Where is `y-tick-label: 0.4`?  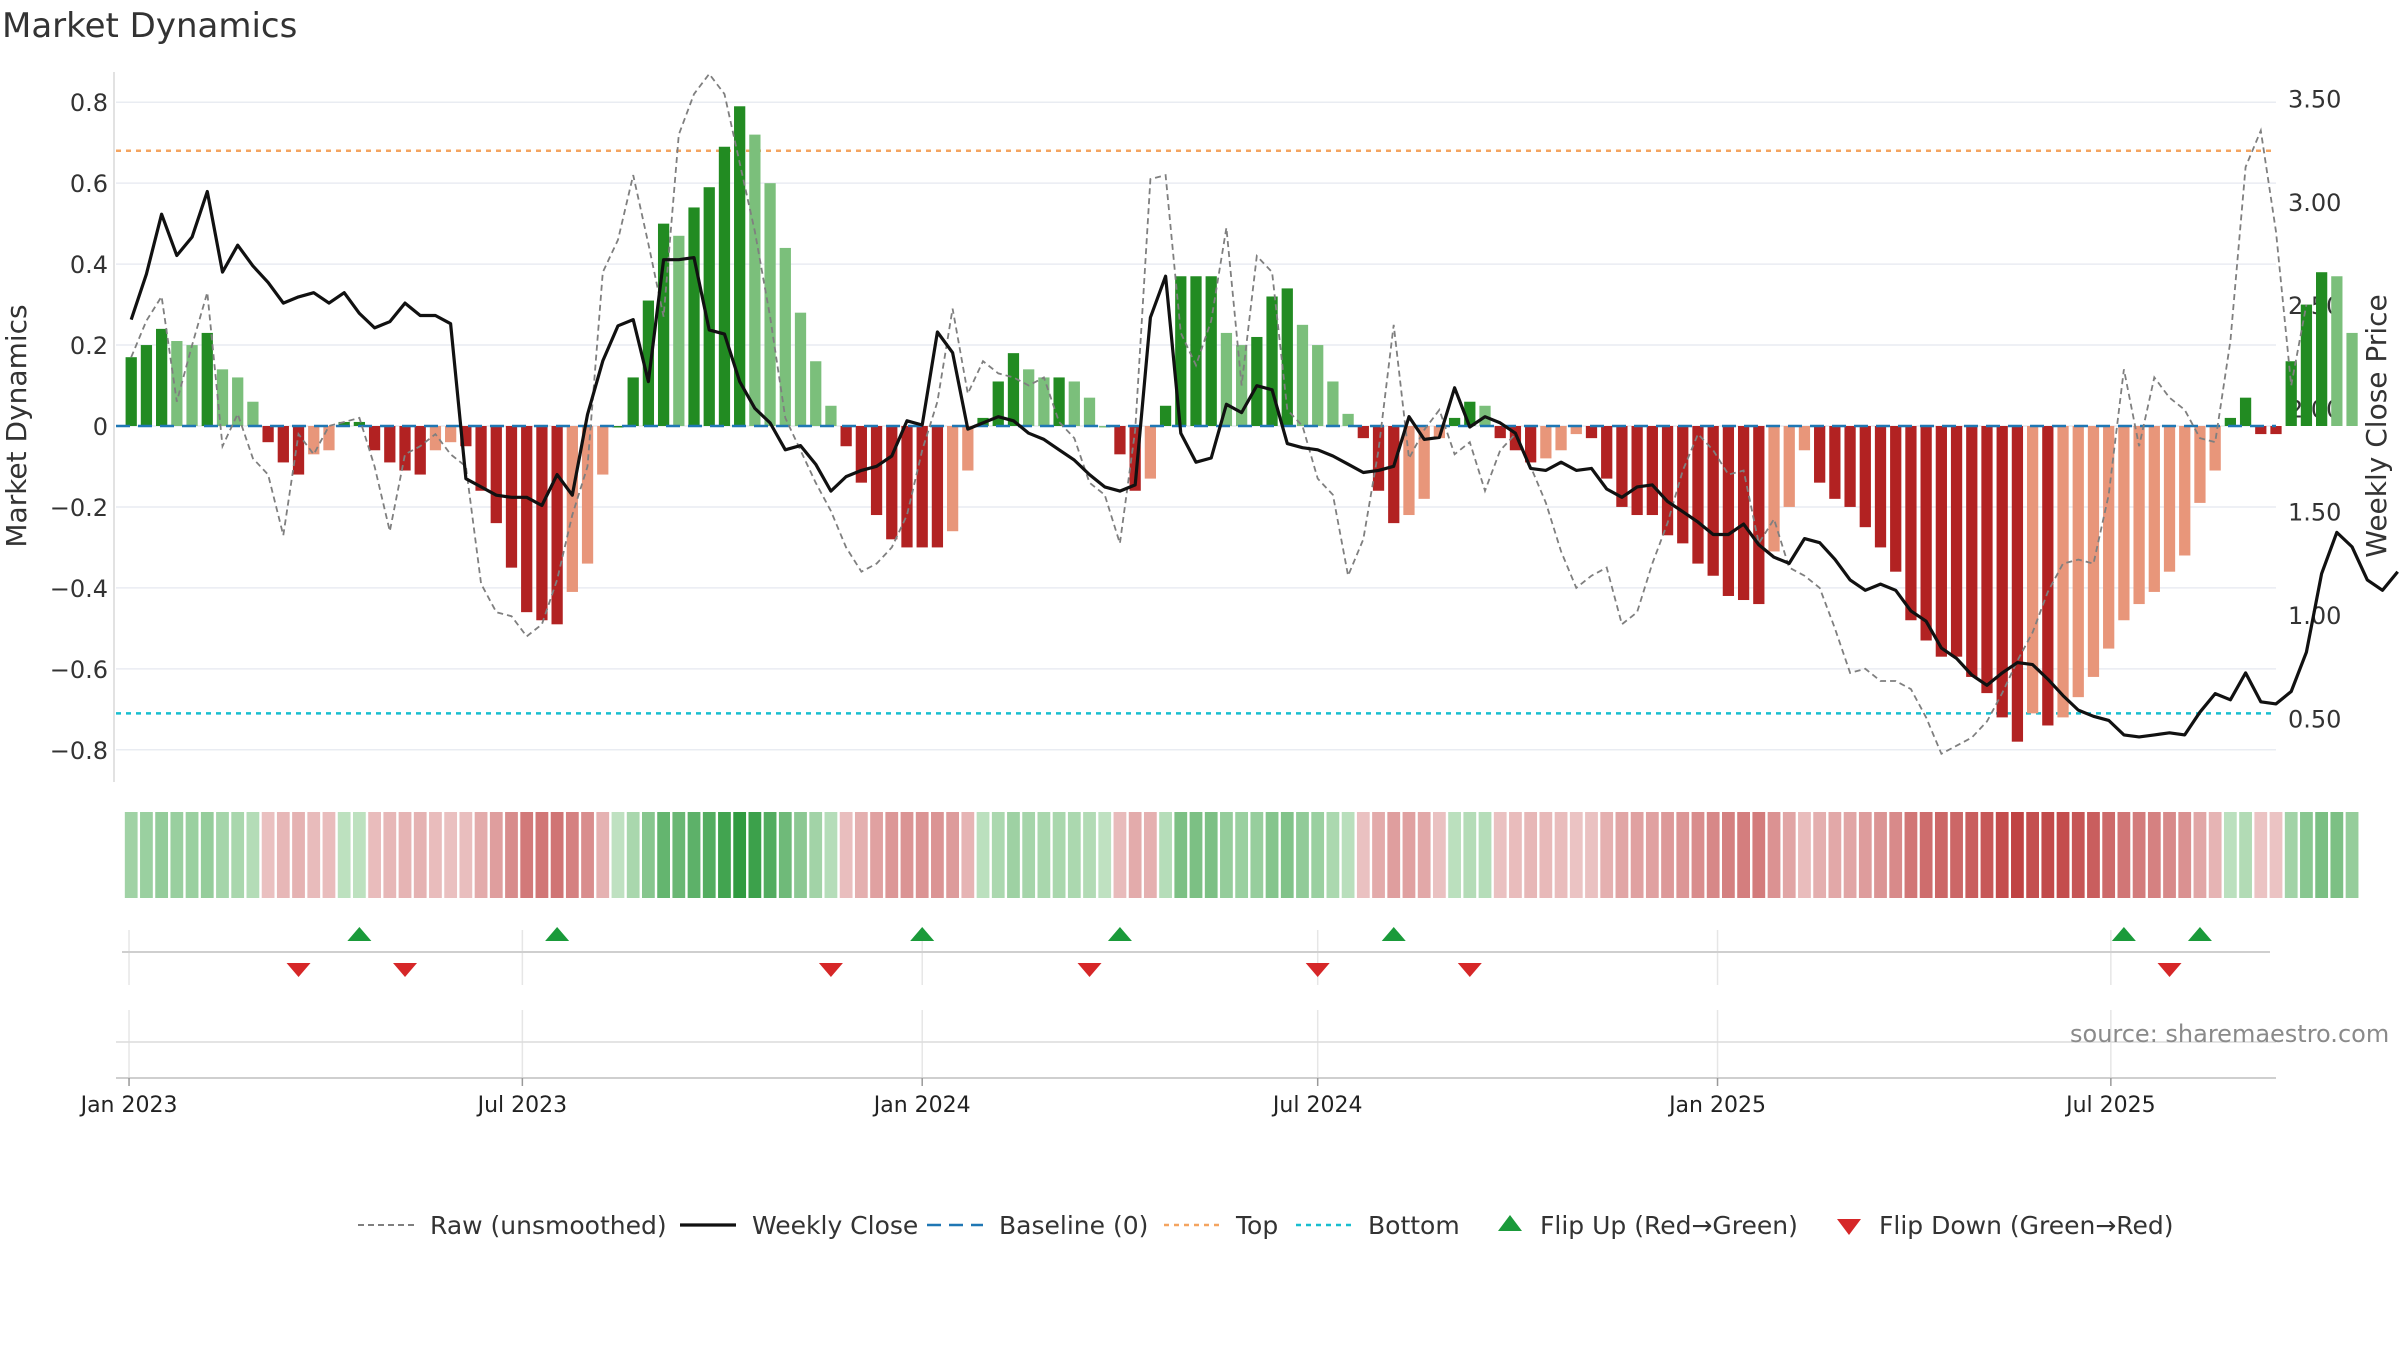 y-tick-label: 0.4 is located at coordinates (89, 265).